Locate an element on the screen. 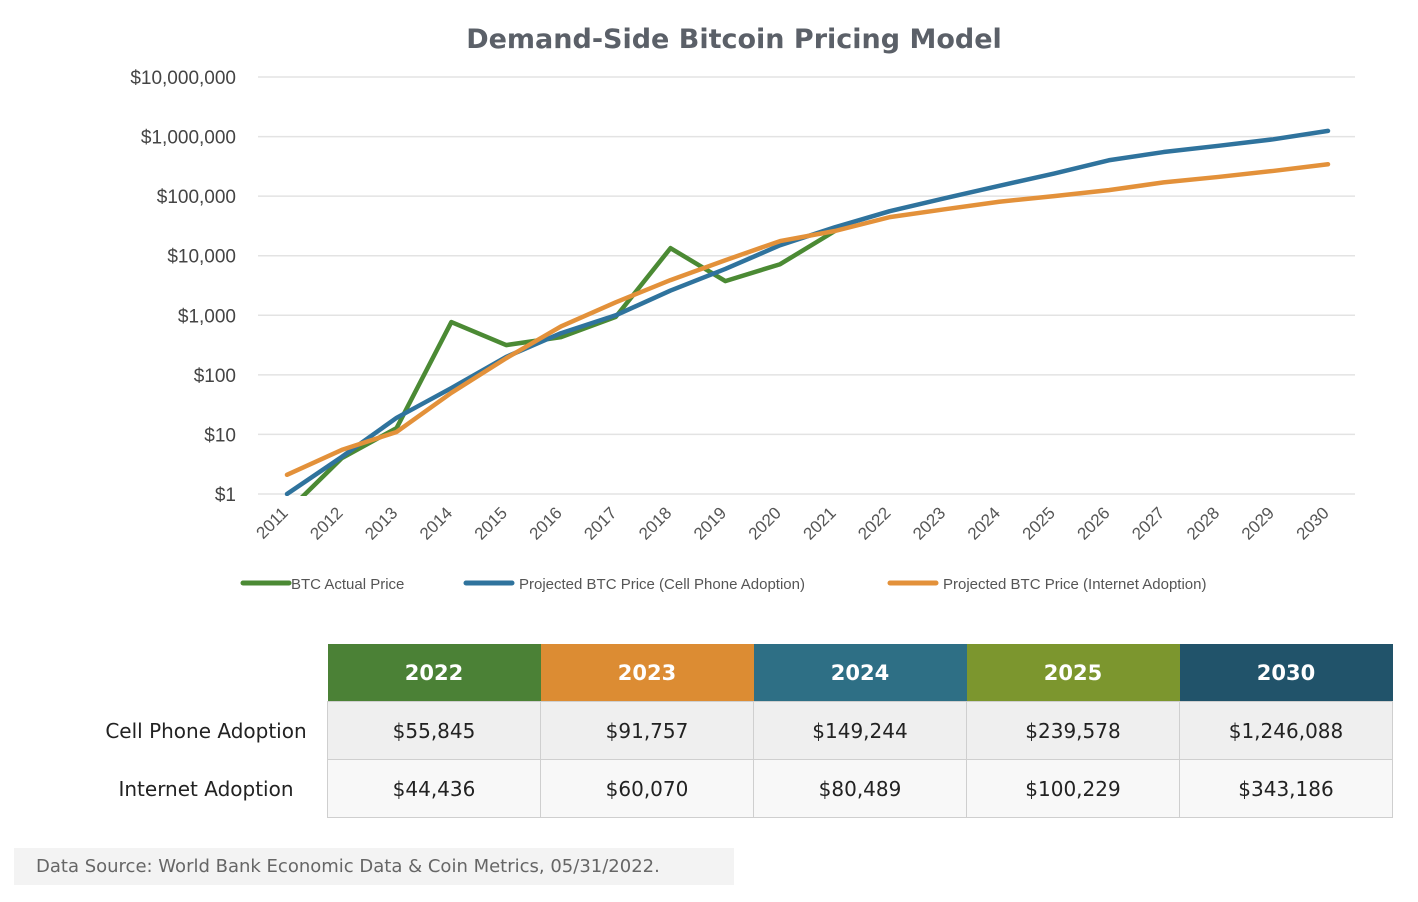 This screenshot has width=1418, height=902. table-cell: $60,070 is located at coordinates (647, 788).